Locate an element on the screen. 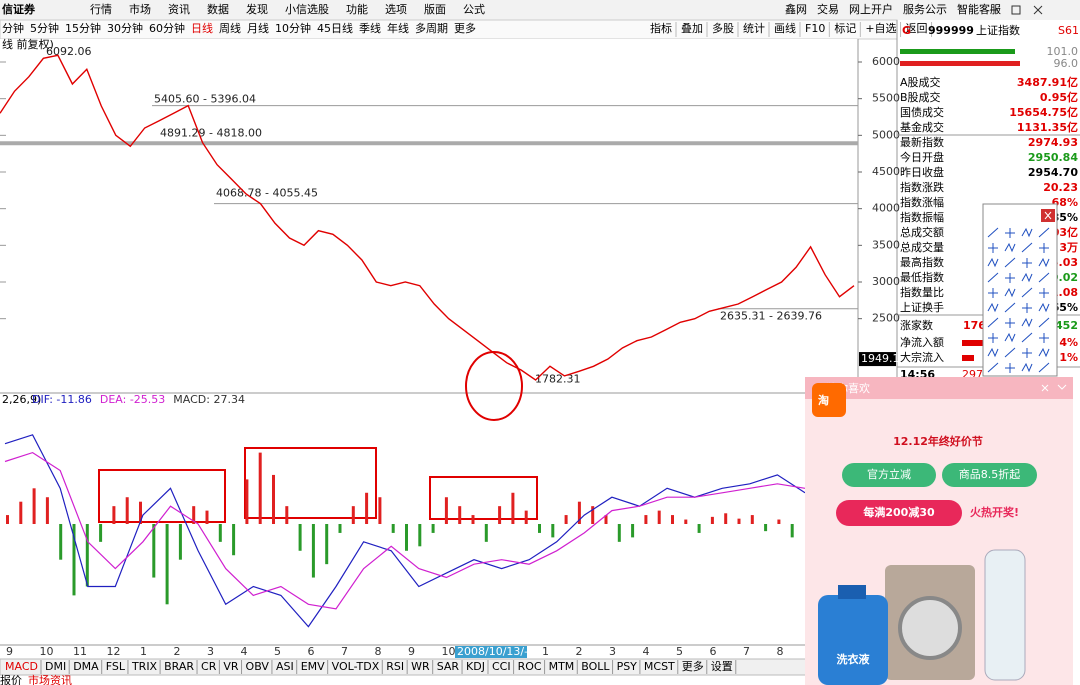  indicator-tab: MCST is located at coordinates (659, 666).